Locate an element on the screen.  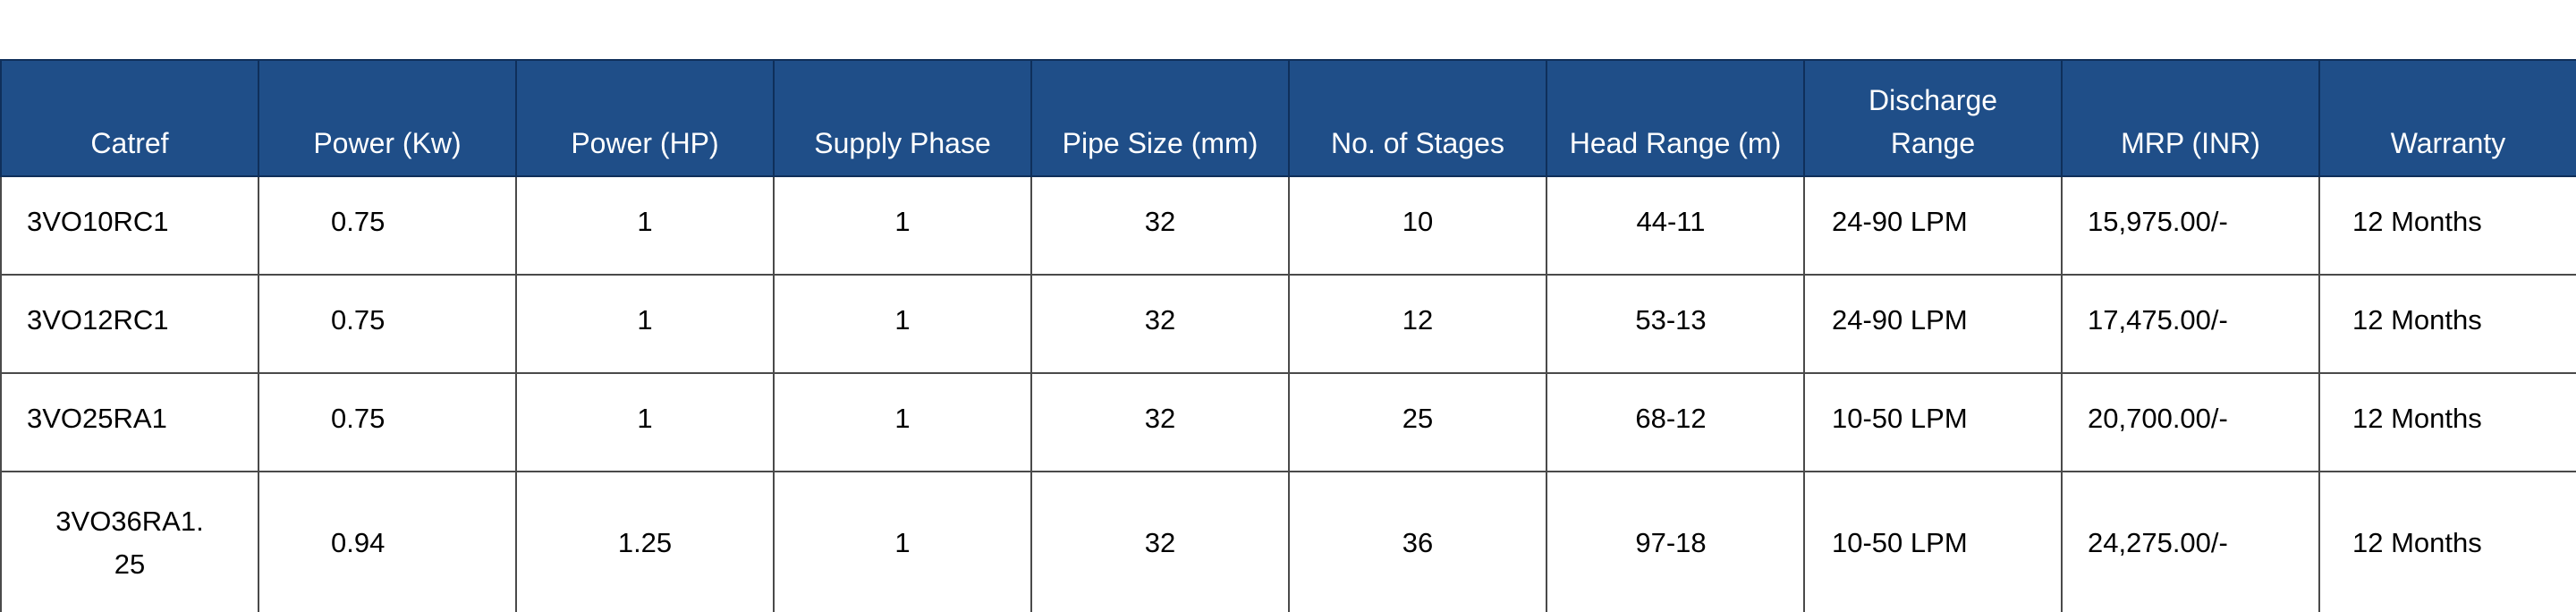
header-power-hp: Power (HP) is located at coordinates (645, 118).